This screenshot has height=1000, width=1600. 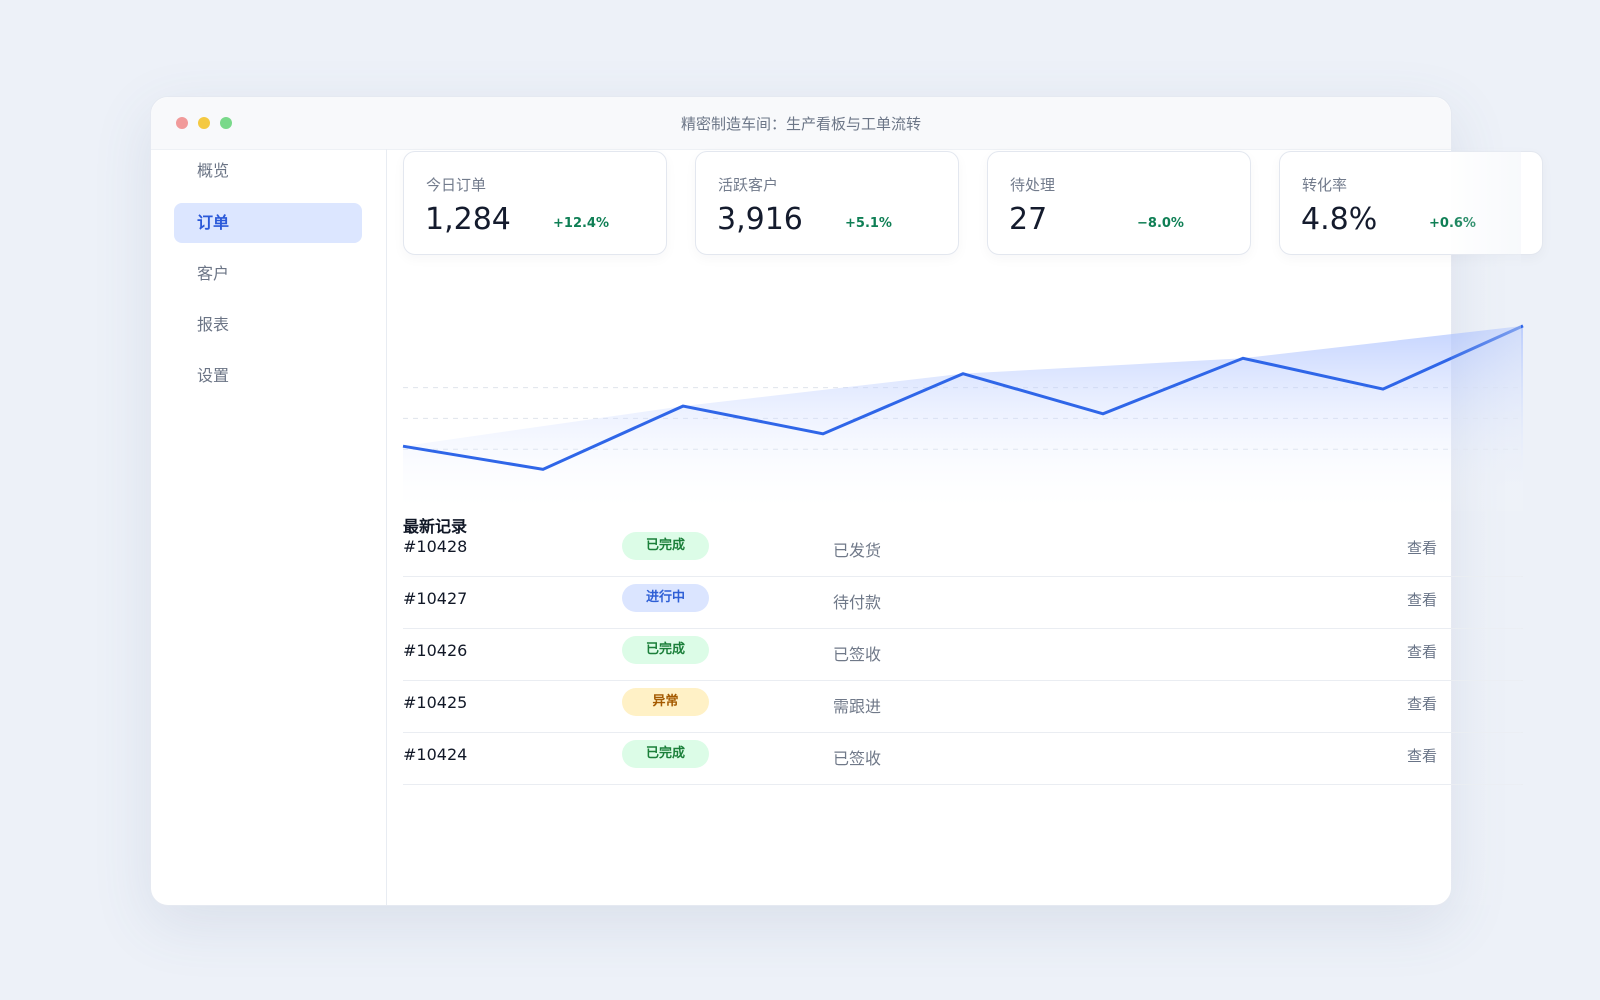 What do you see at coordinates (963, 759) in the screenshot?
I see `table-row: #10424 已完成 已签收 查看` at bounding box center [963, 759].